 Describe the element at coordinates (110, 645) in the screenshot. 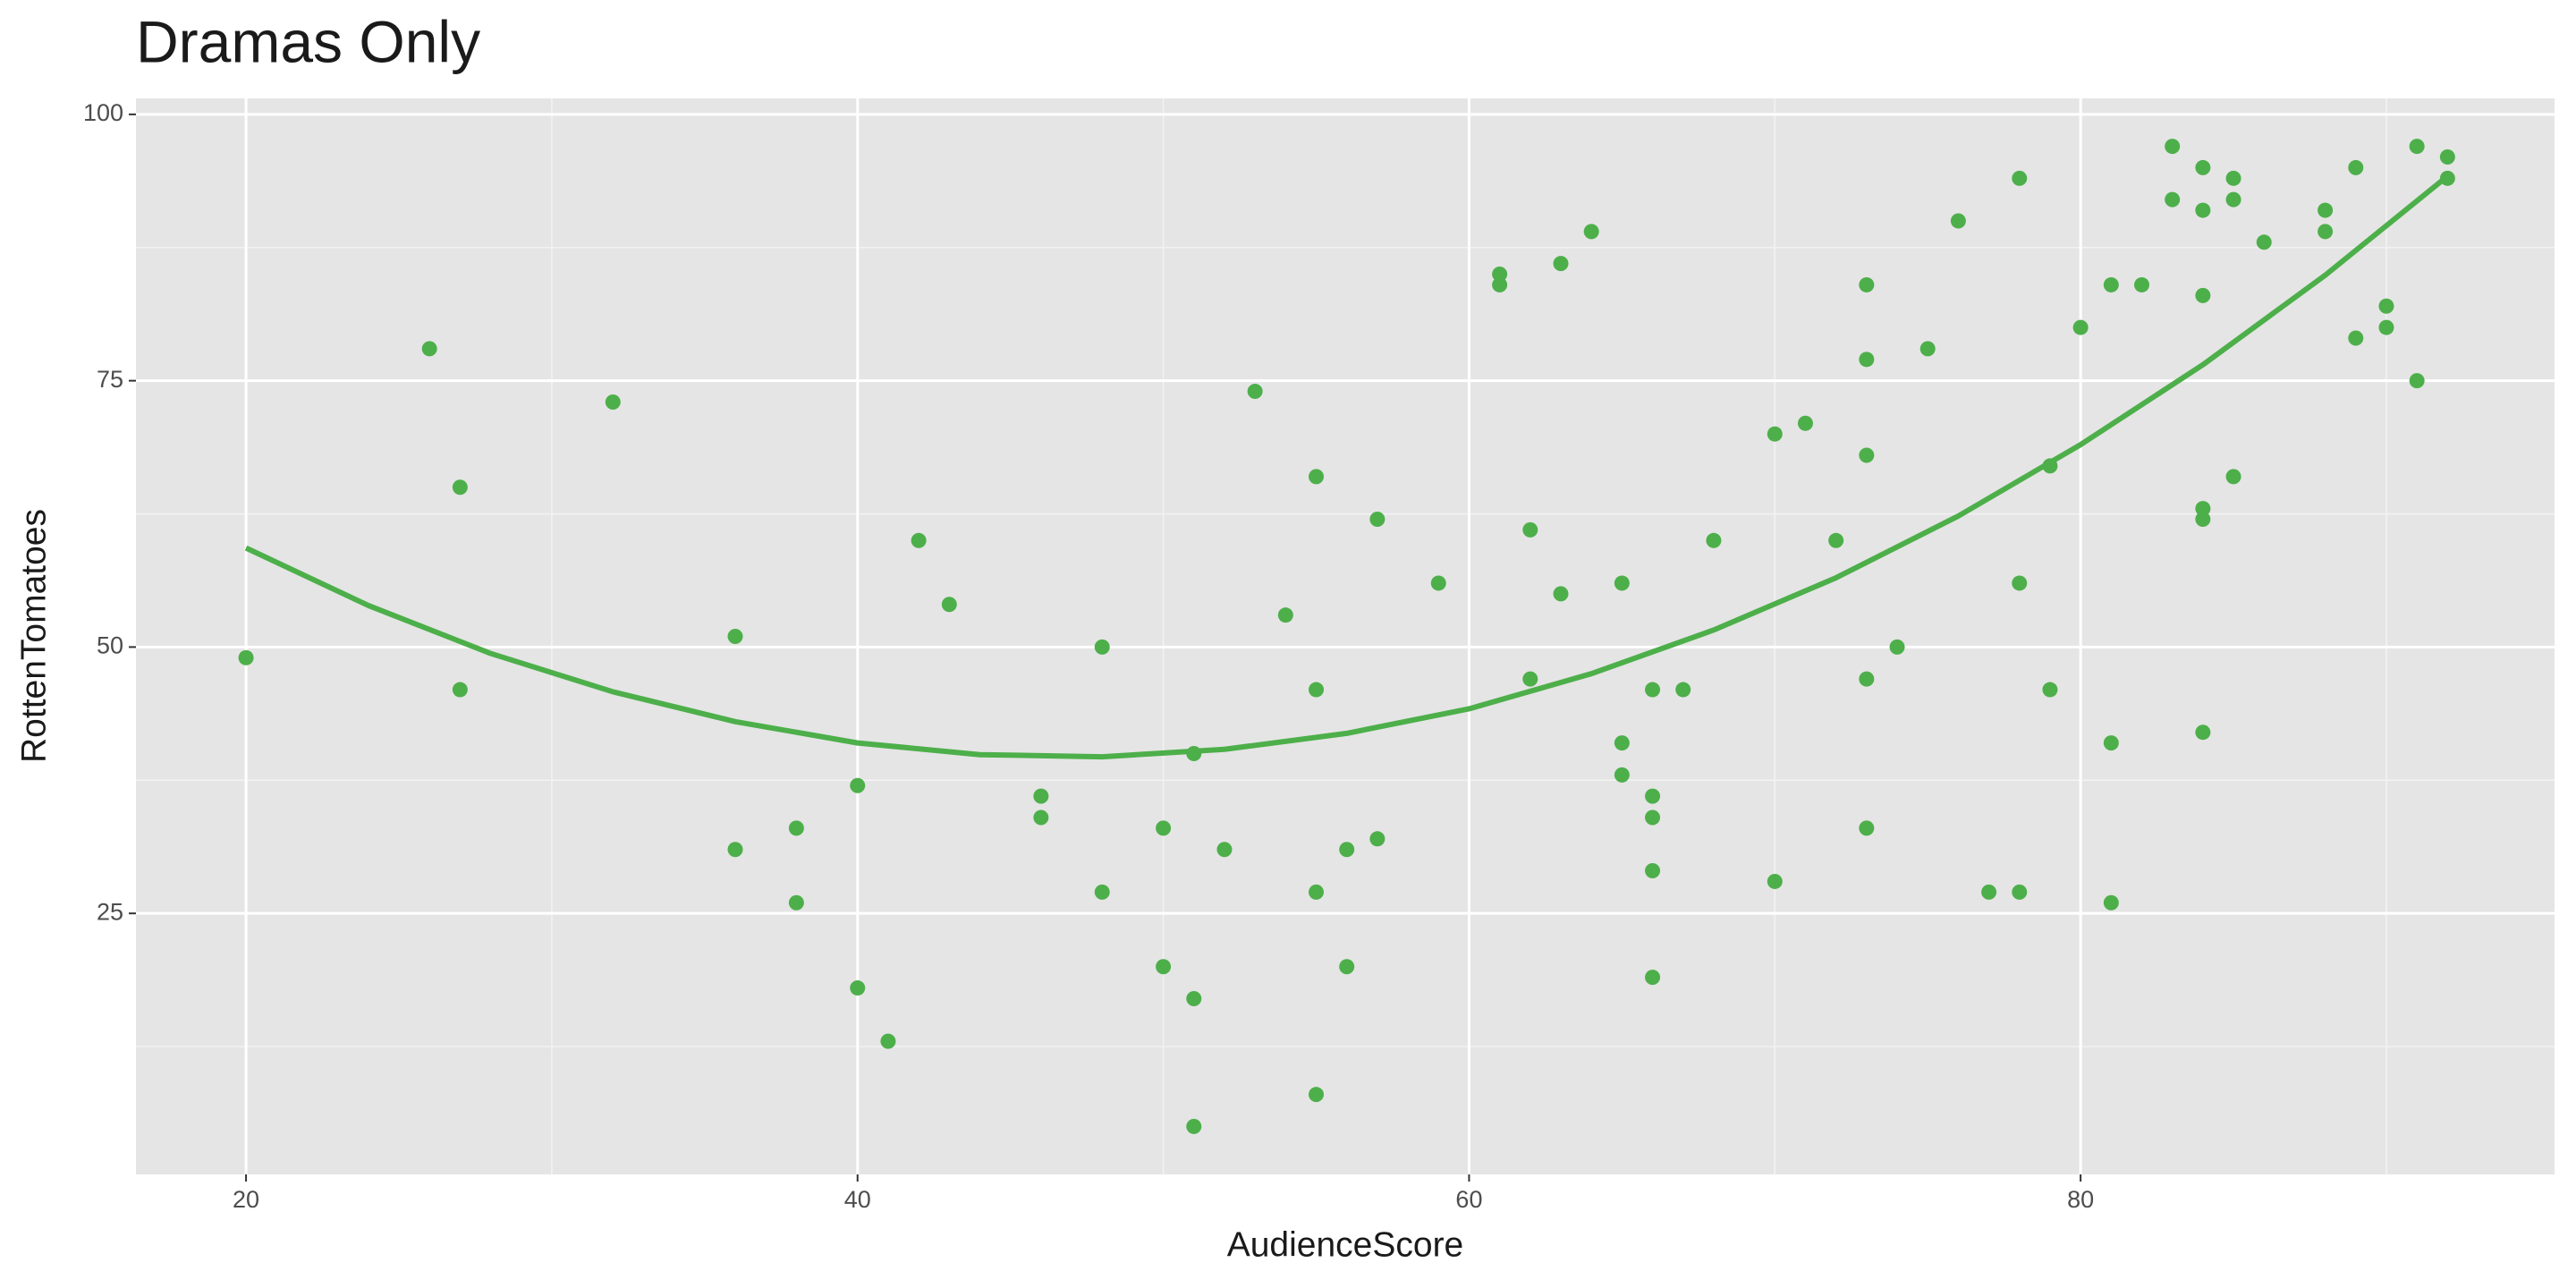

I see `y-tick-label: 50` at that location.